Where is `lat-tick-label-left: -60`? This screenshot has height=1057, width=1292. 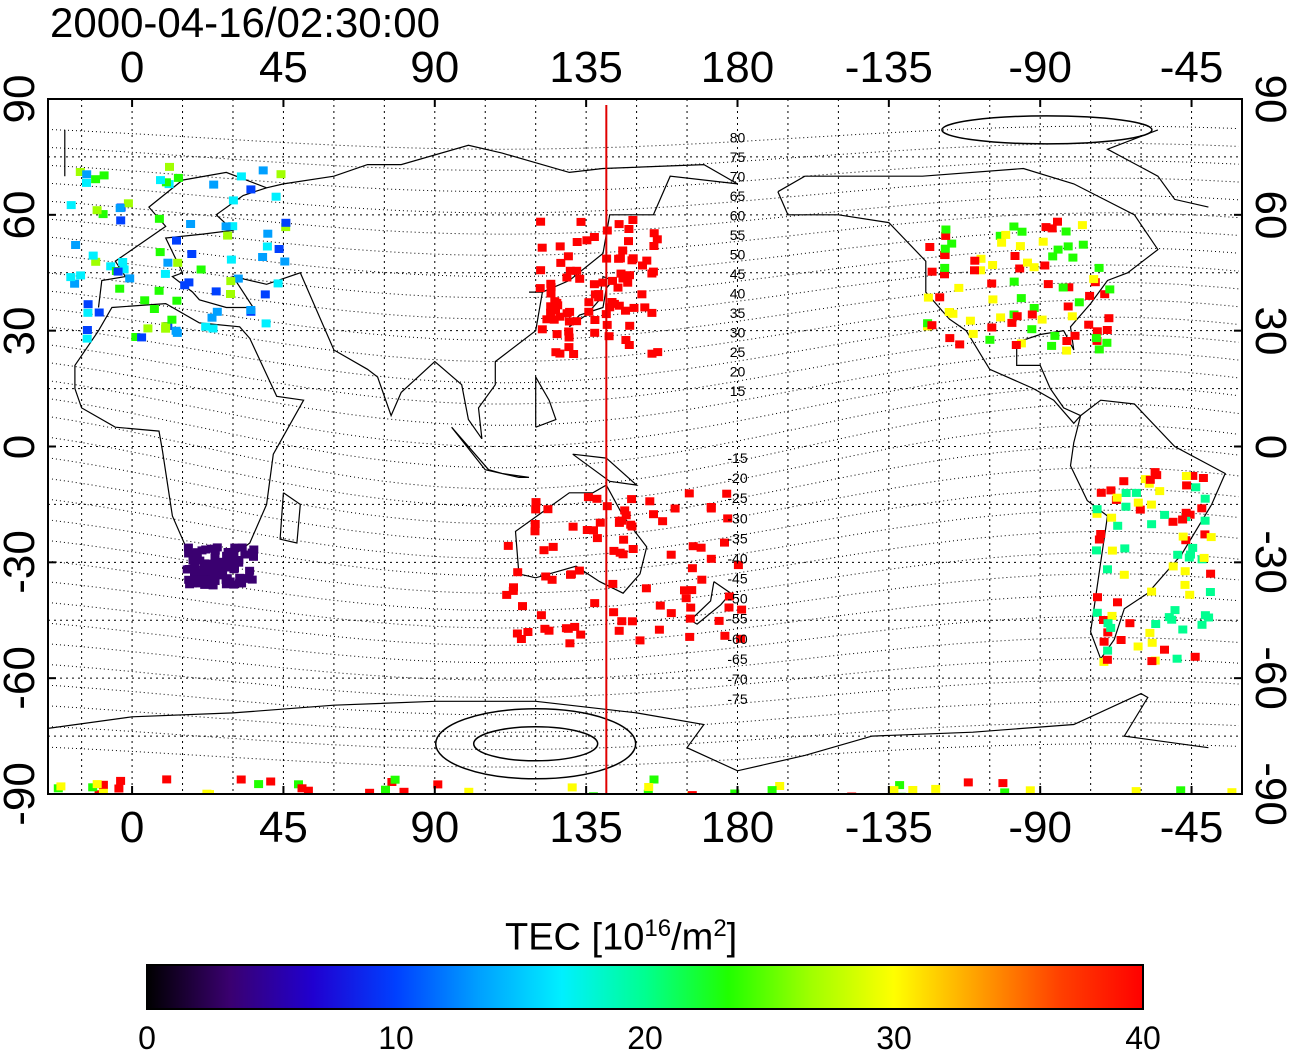 lat-tick-label-left: -60 is located at coordinates (22, 678).